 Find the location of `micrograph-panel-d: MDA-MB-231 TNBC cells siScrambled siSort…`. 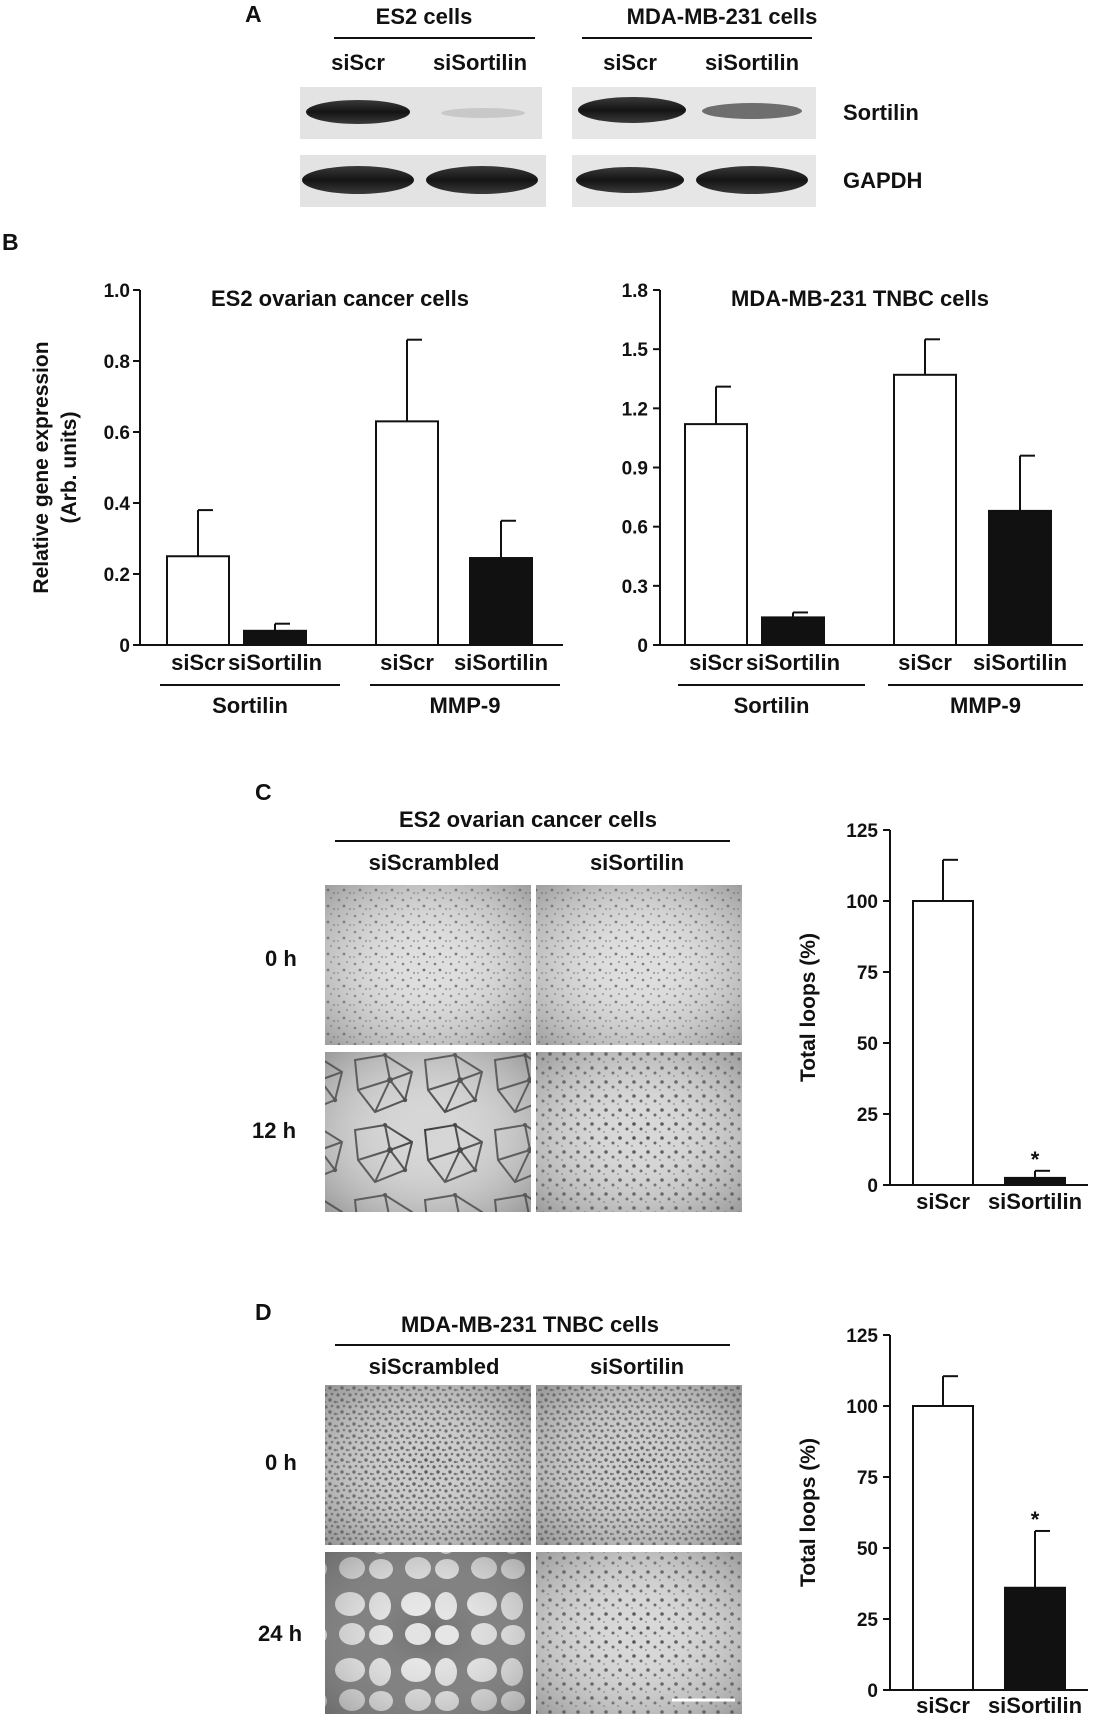

micrograph-panel-d: MDA-MB-231 TNBC cells siScrambled siSort… is located at coordinates (500, 1513).